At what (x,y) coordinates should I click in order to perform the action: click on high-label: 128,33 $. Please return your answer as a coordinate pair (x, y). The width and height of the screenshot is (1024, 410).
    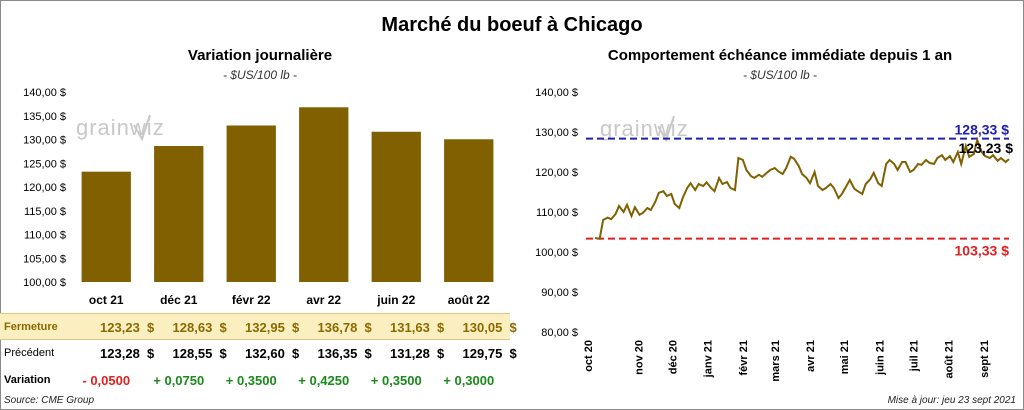
    Looking at the image, I should click on (982, 130).